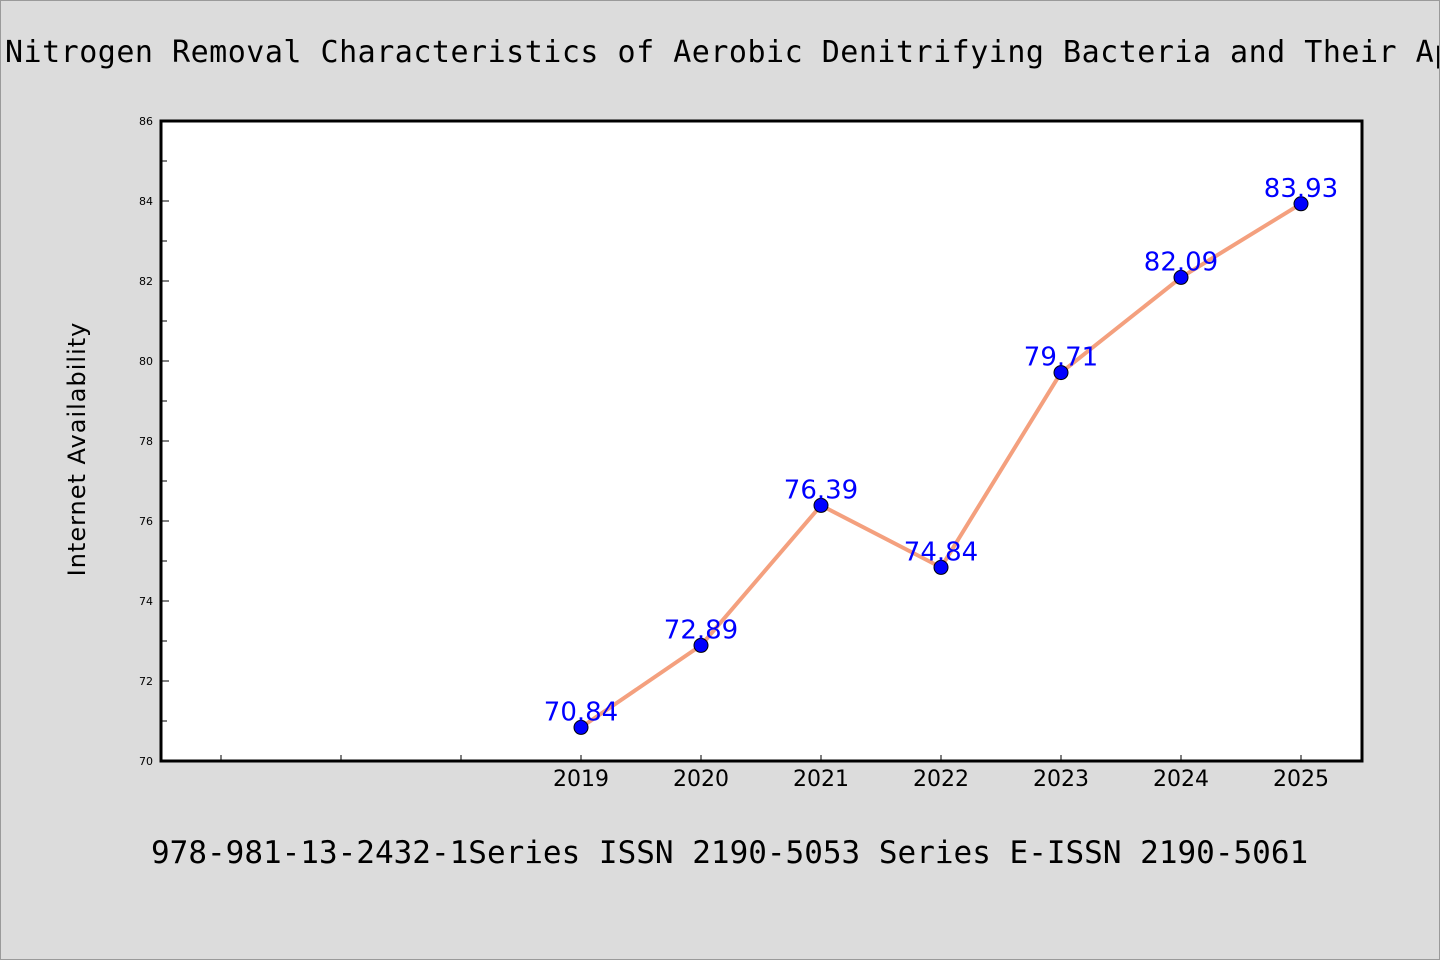 This screenshot has width=1440, height=960. Describe the element at coordinates (1181, 779) in the screenshot. I see `x-tick-label: 2024` at that location.